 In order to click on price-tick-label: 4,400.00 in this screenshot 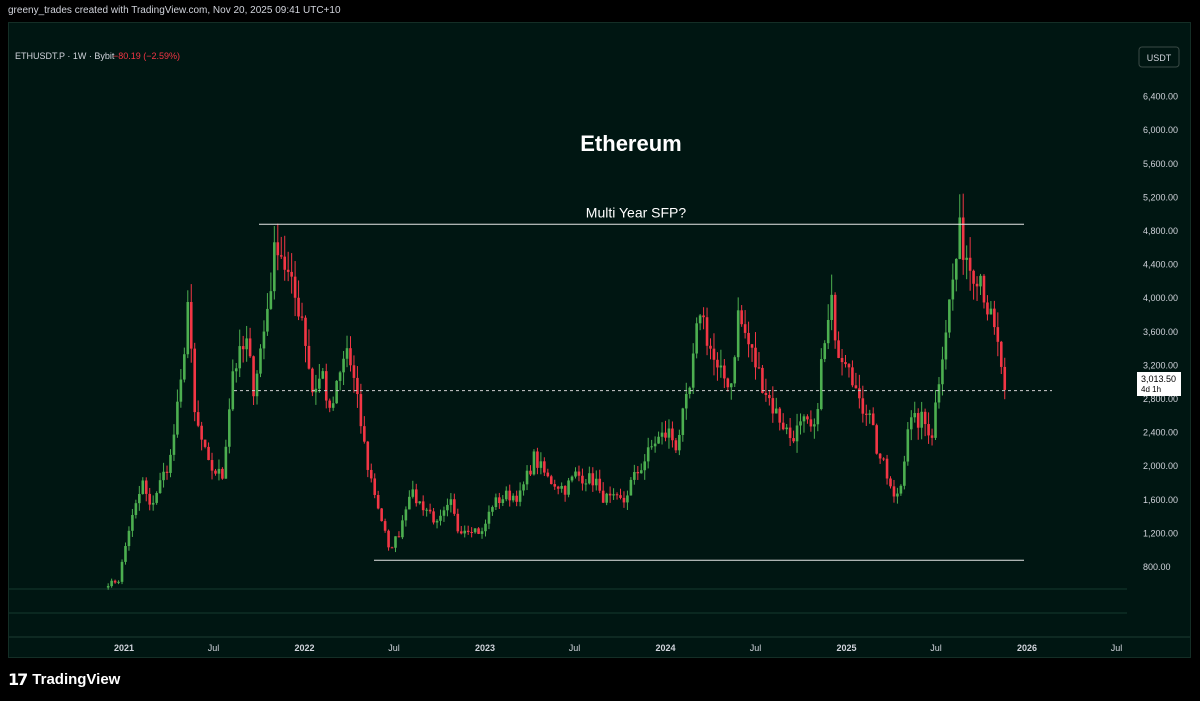, I will do `click(1160, 265)`.